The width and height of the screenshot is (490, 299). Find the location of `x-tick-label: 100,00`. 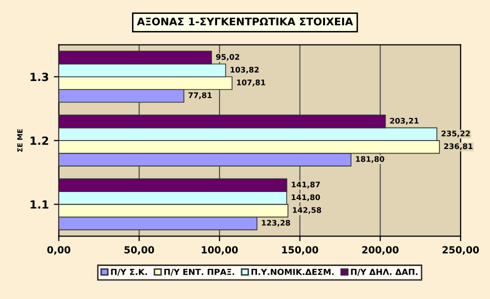

x-tick-label: 100,00 is located at coordinates (220, 250).